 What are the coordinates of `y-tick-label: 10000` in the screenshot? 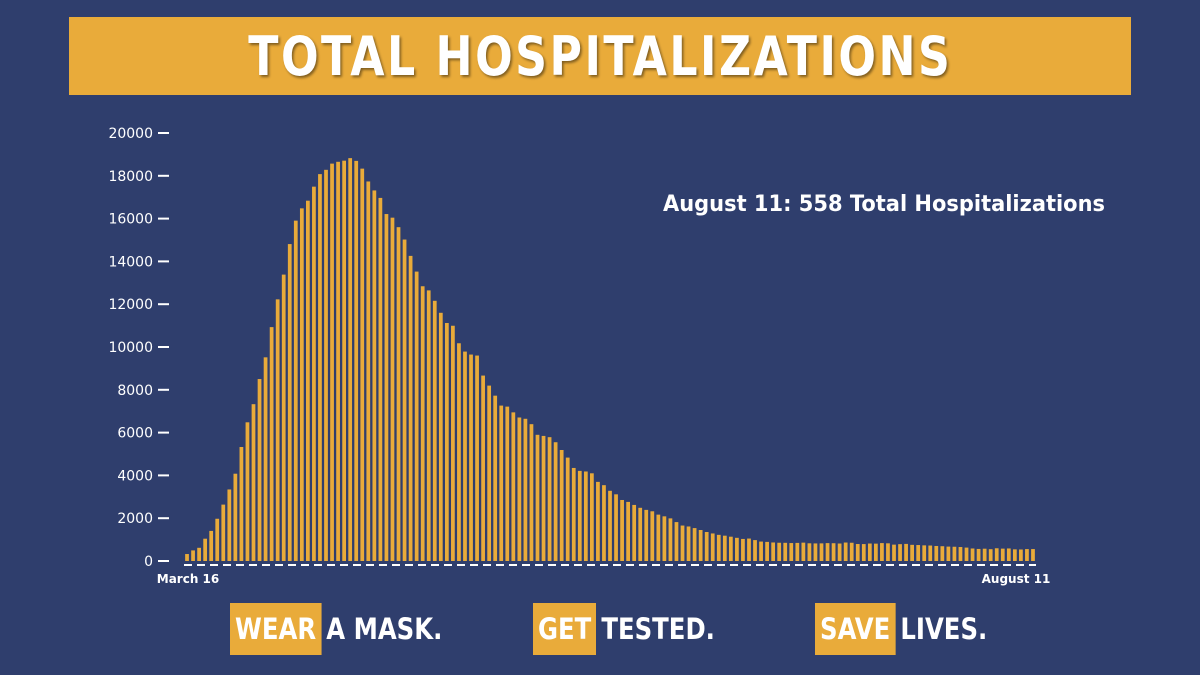 It's located at (130, 348).